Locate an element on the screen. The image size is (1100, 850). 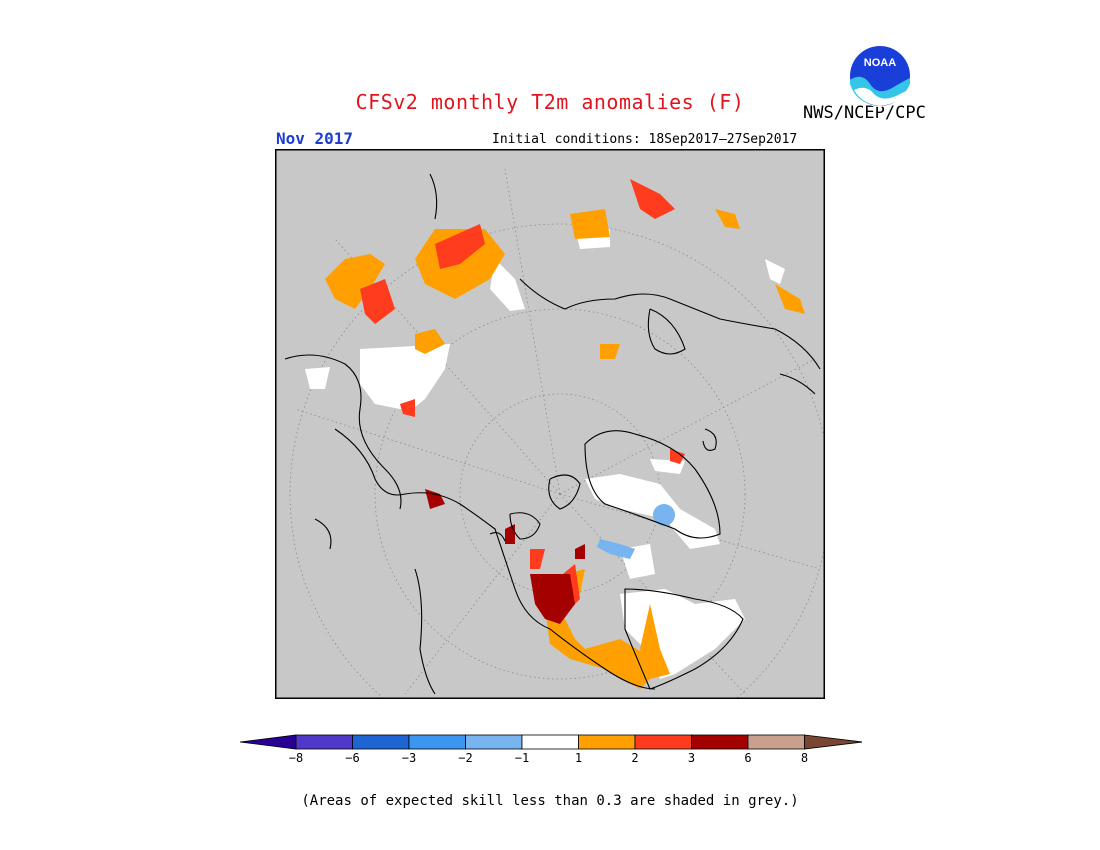
colorbar-tick-label: −8 is located at coordinates (296, 758).